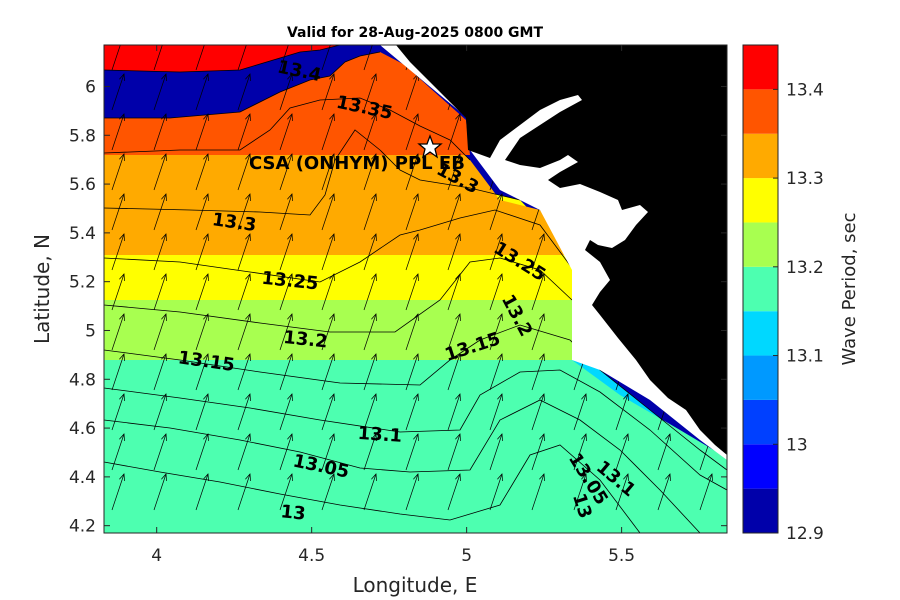 The image size is (900, 600). What do you see at coordinates (849, 288) in the screenshot?
I see `colorbar-label: Wave Period, sec` at bounding box center [849, 288].